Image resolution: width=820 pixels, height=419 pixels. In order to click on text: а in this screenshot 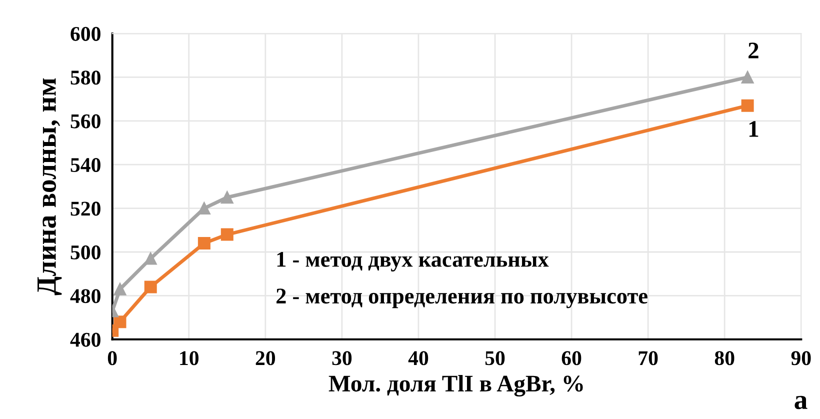, I will do `click(801, 403)`.